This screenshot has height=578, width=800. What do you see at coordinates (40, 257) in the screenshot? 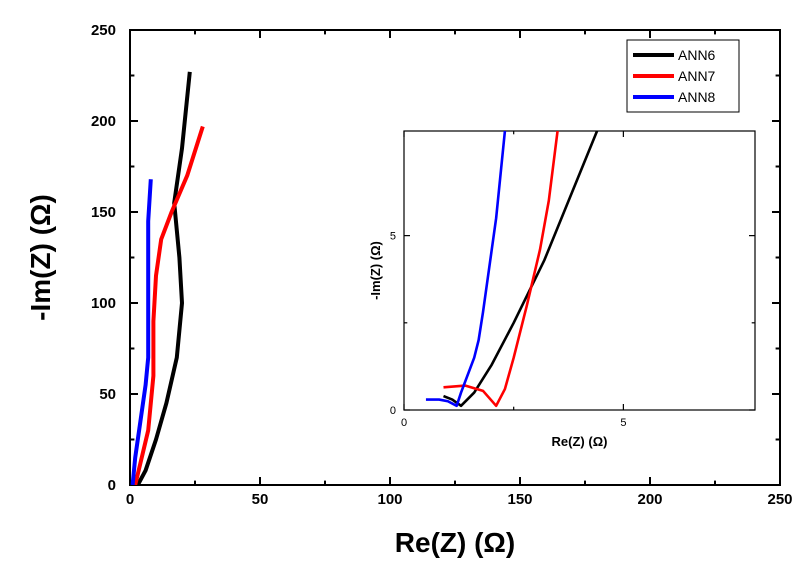
I see `main-y-axis-title: -Im(Z) (Ω)` at bounding box center [40, 257].